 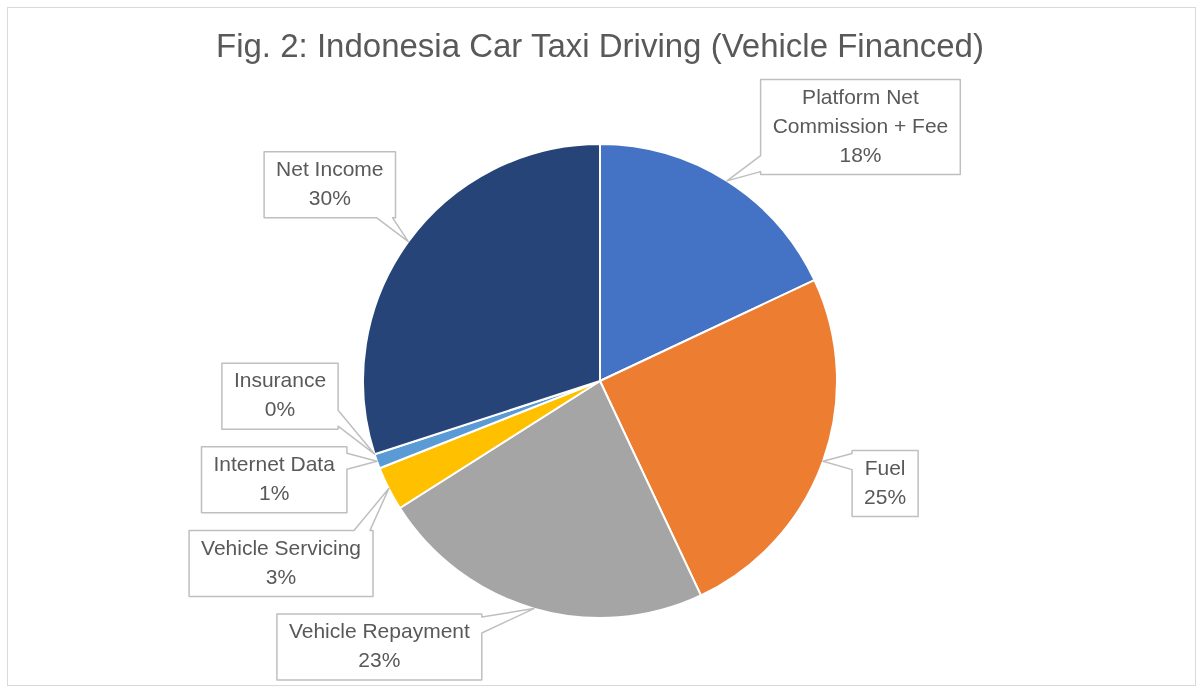 What do you see at coordinates (274, 493) in the screenshot?
I see `data-label: 1%` at bounding box center [274, 493].